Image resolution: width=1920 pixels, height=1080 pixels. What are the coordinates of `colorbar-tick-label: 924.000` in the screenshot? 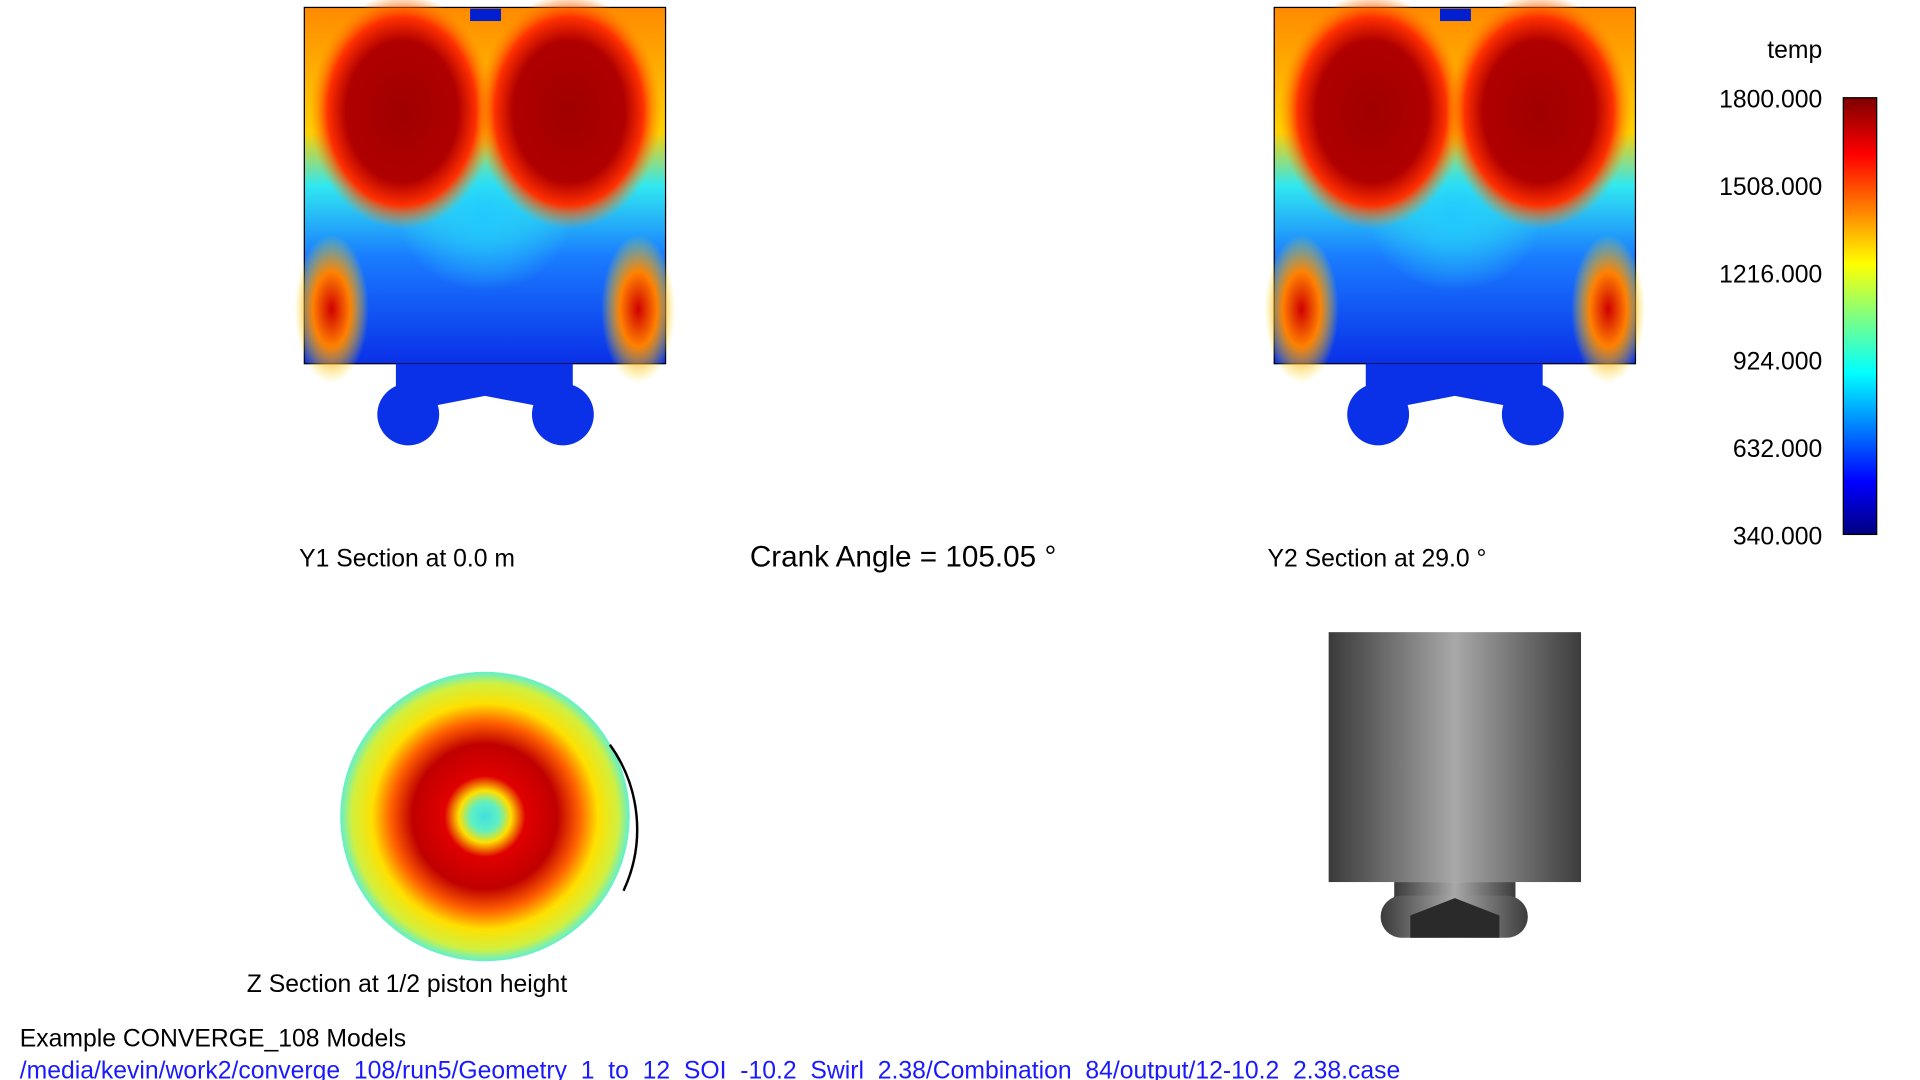 It's located at (1777, 362).